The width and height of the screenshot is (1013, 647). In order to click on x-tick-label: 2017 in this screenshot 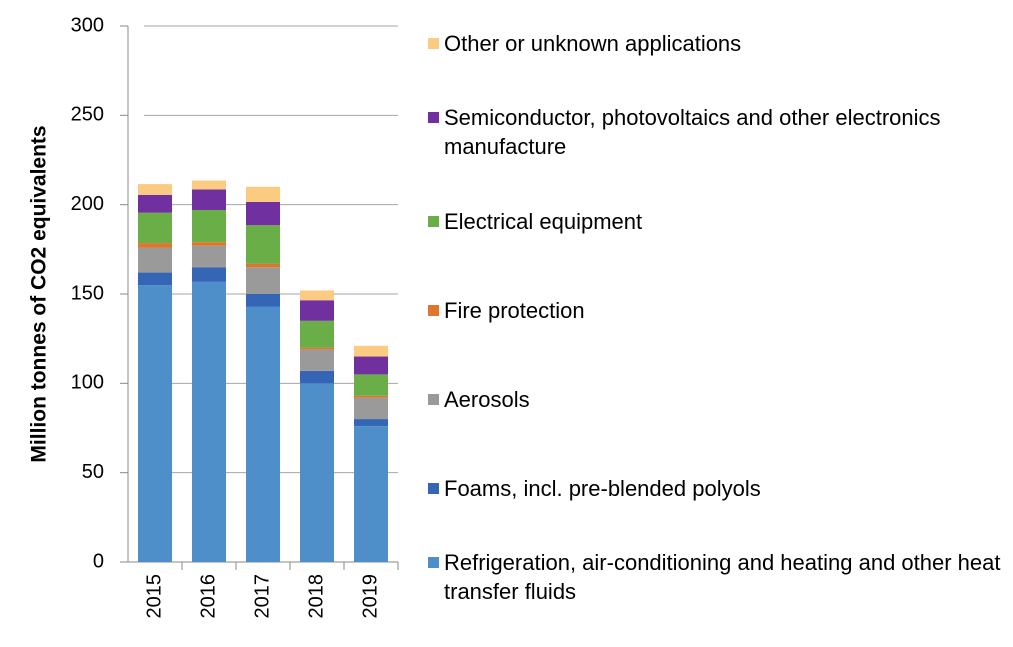, I will do `click(262, 596)`.